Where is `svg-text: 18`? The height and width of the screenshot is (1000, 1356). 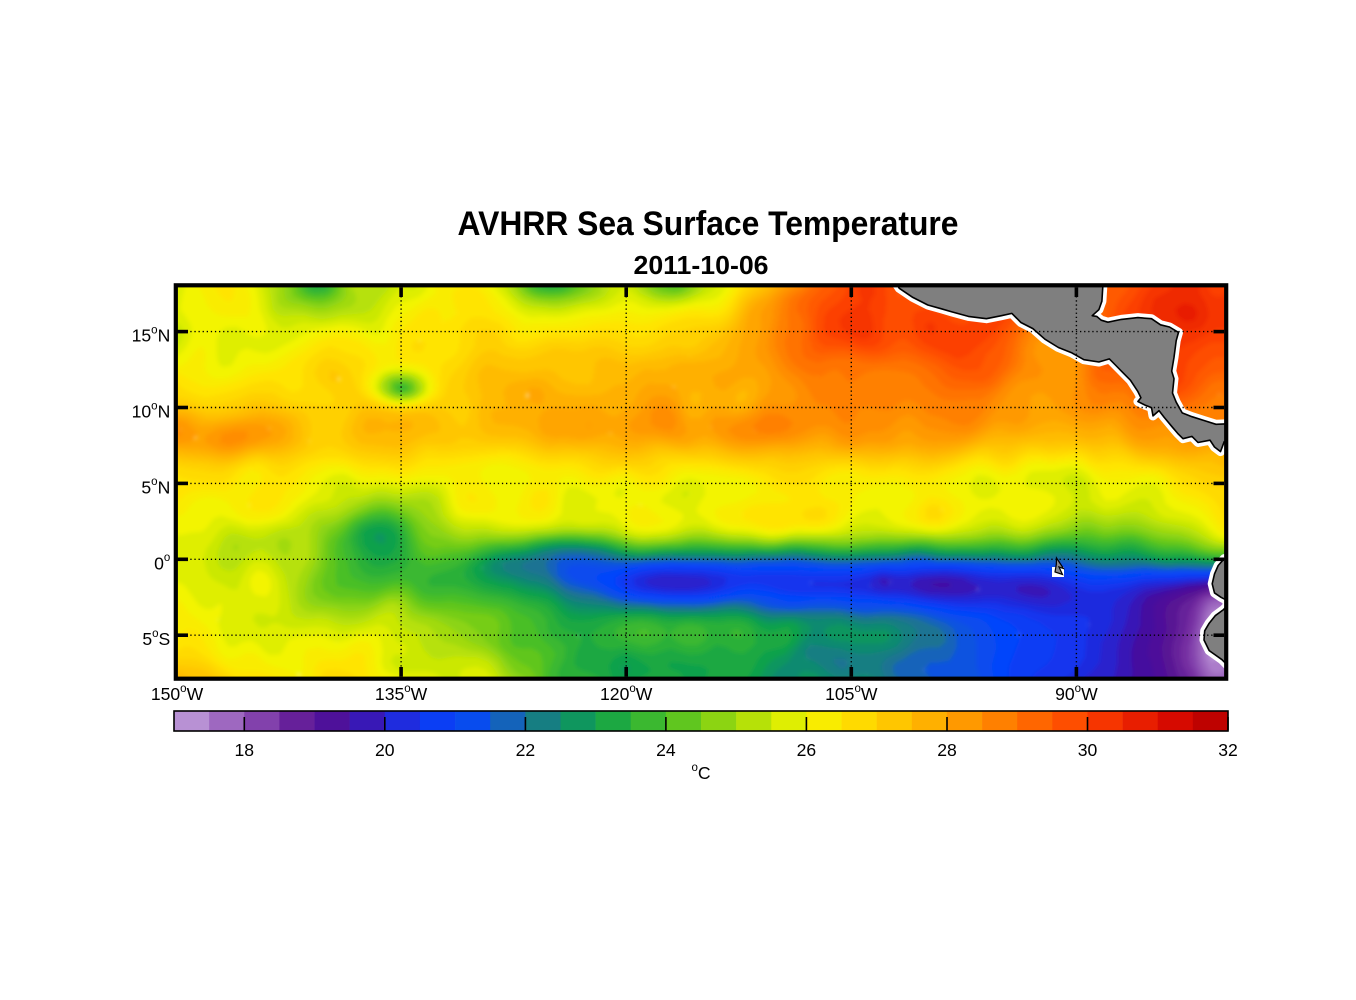
svg-text: 18 is located at coordinates (245, 750).